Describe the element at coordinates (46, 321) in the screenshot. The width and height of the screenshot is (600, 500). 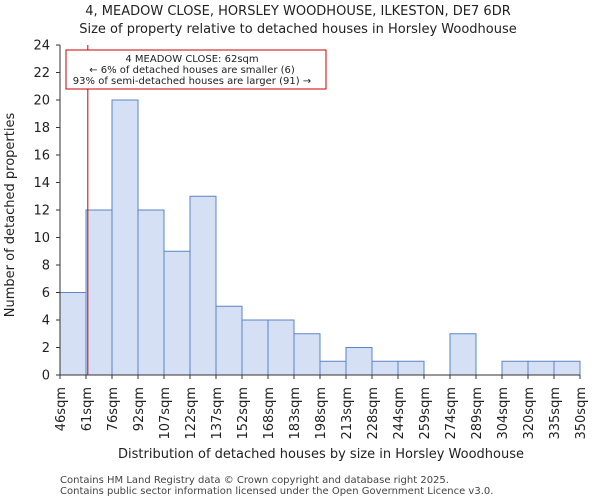
I see `y-tick-label: 4` at that location.